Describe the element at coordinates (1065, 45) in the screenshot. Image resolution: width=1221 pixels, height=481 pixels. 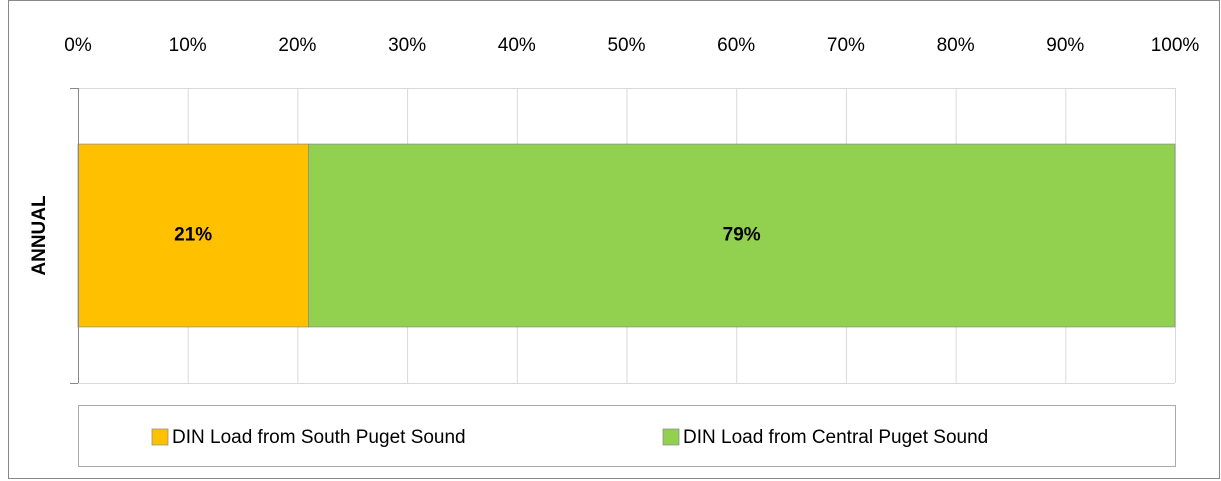
I see `x-tick-label: 90%` at that location.